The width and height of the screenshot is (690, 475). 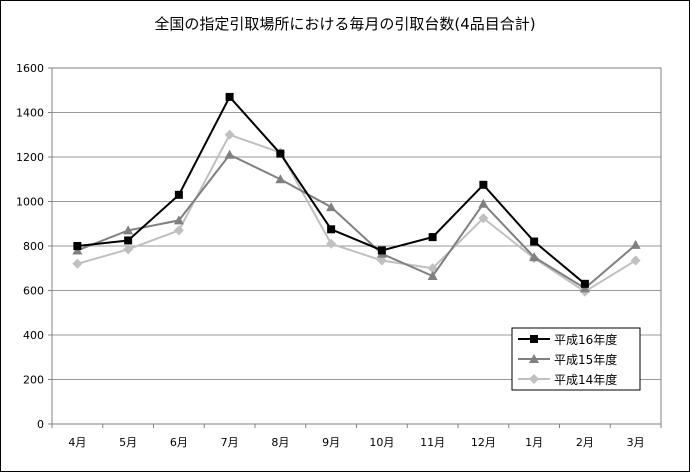 I want to click on legend-label: 平成16年度, so click(x=585, y=339).